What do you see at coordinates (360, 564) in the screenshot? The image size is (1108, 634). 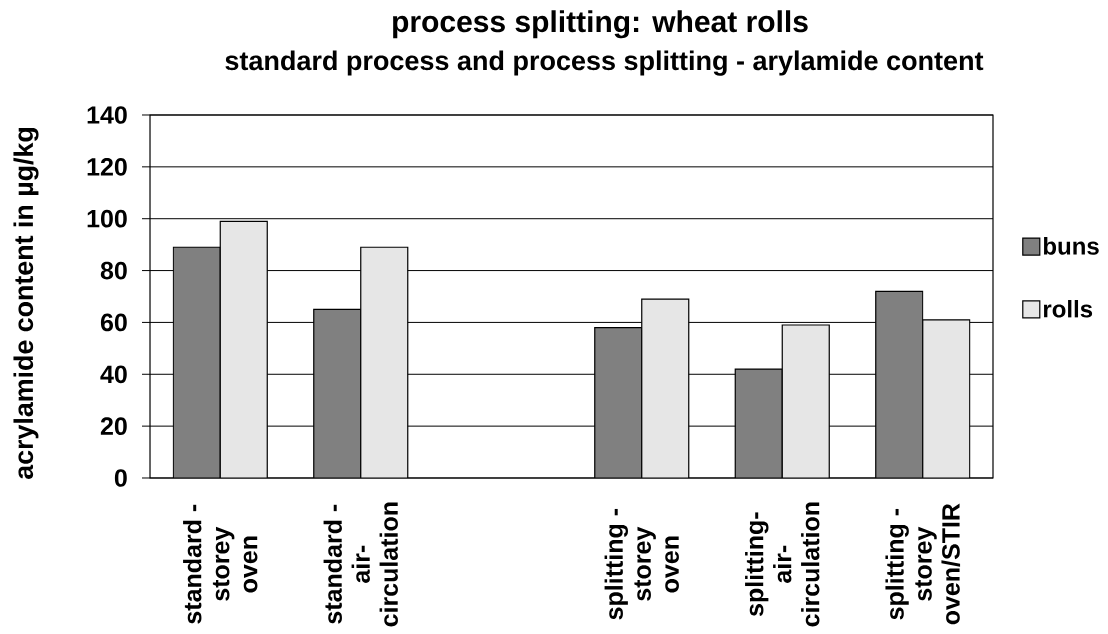 I see `x-tick-label: standard - air-circulation` at bounding box center [360, 564].